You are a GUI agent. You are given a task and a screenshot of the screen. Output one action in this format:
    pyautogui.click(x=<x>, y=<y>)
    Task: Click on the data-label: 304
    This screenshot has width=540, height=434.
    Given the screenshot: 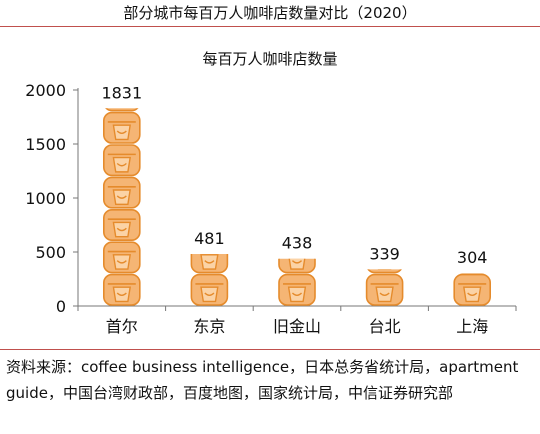 What is the action you would take?
    pyautogui.click(x=472, y=257)
    